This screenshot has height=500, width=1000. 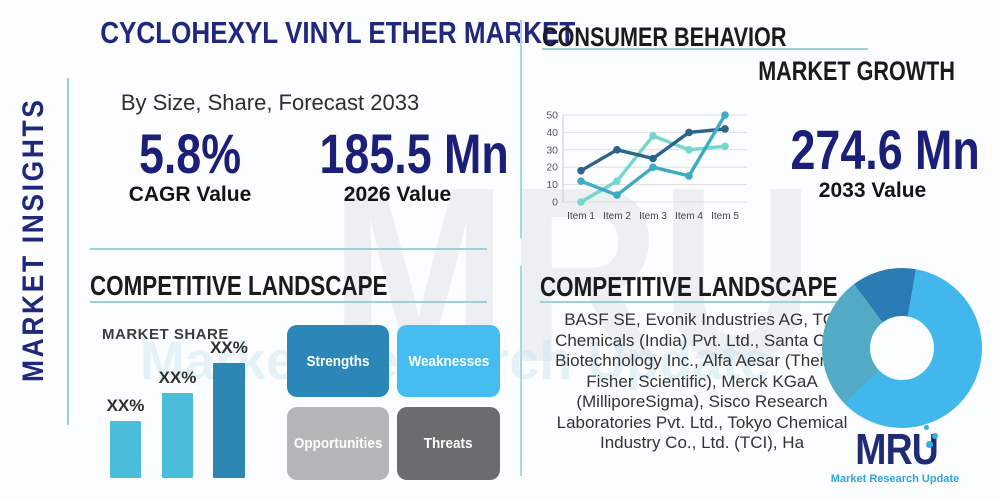 I want to click on cagr-value: 5.8%, so click(x=190, y=153).